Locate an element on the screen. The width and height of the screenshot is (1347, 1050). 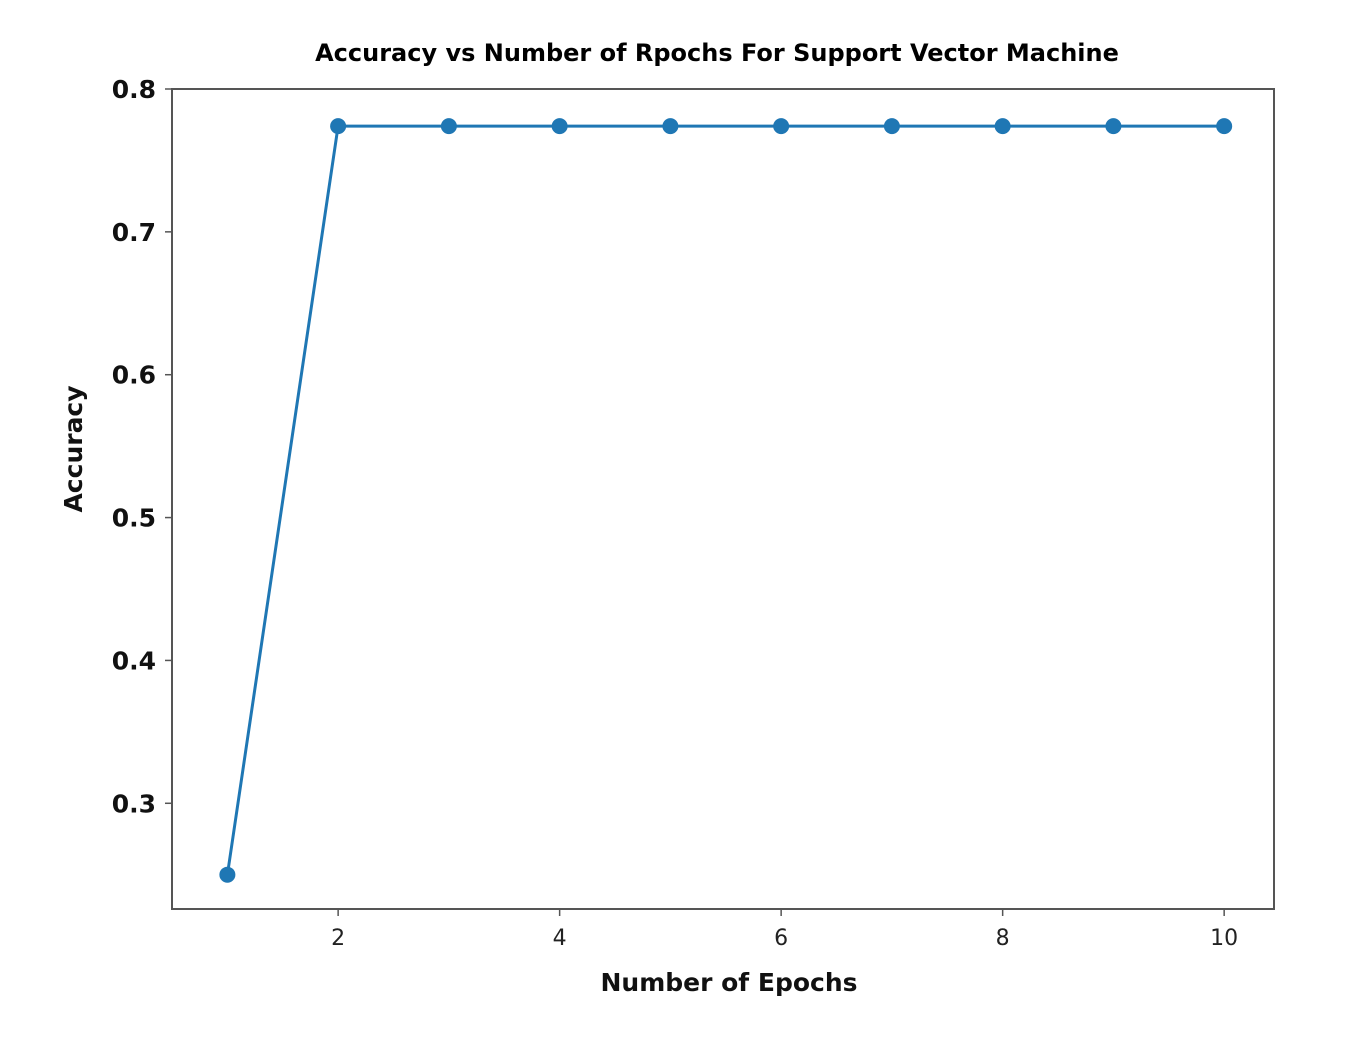
y-axis-ticks: 0.3 0.4 0.5 0.6 0.7 0.8 is located at coordinates (142, 446).